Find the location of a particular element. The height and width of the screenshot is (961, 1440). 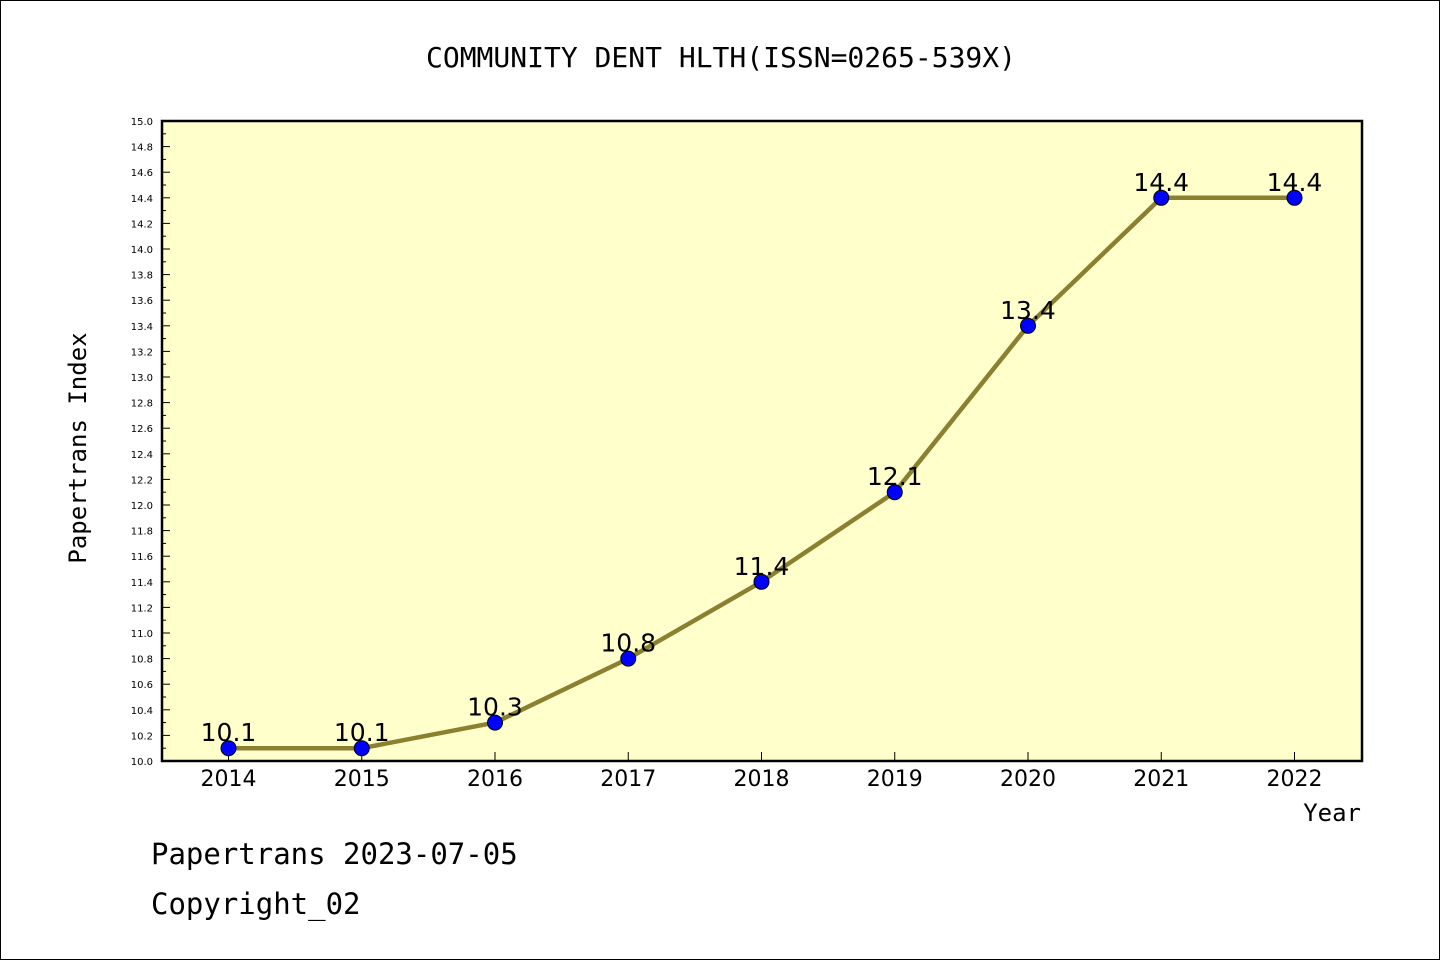

y-tick-label: 14.2 is located at coordinates (142, 224).